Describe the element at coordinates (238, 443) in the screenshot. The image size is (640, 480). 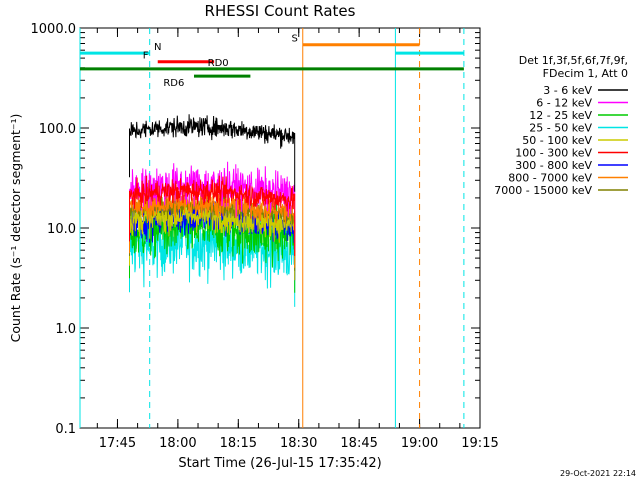
I see `x-tick-label: 18:15` at that location.